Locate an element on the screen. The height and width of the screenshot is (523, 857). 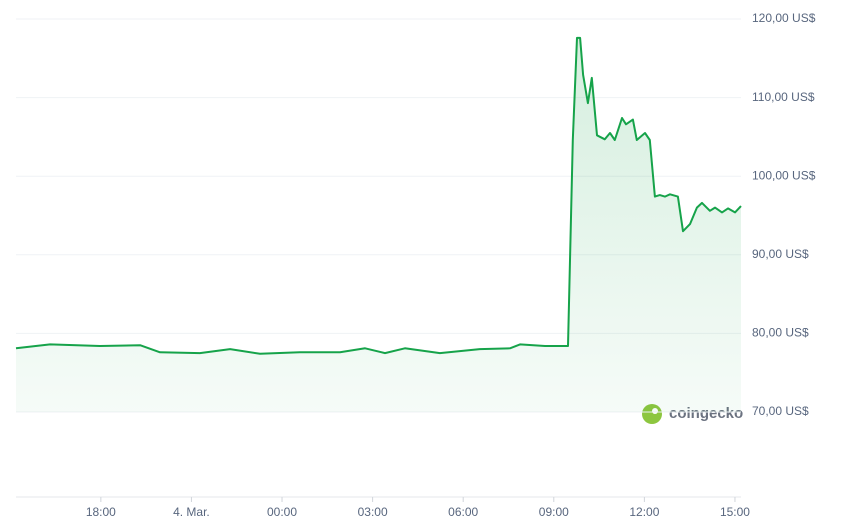
y-tick-label: 90,00 US$ is located at coordinates (780, 254).